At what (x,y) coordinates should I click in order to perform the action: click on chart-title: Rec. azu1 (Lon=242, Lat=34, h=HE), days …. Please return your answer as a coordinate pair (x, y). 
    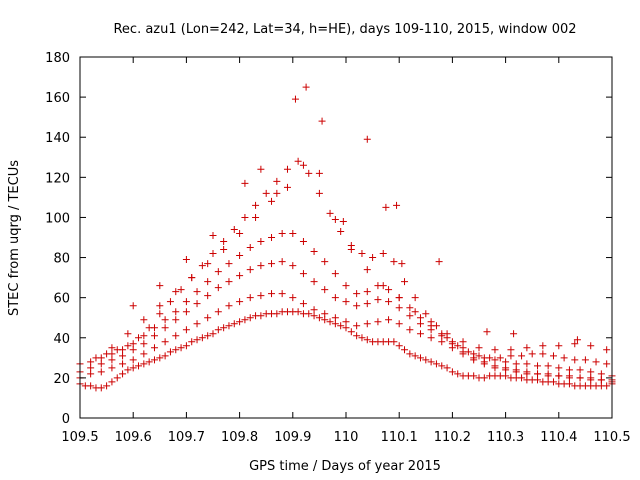
    Looking at the image, I should click on (344, 29).